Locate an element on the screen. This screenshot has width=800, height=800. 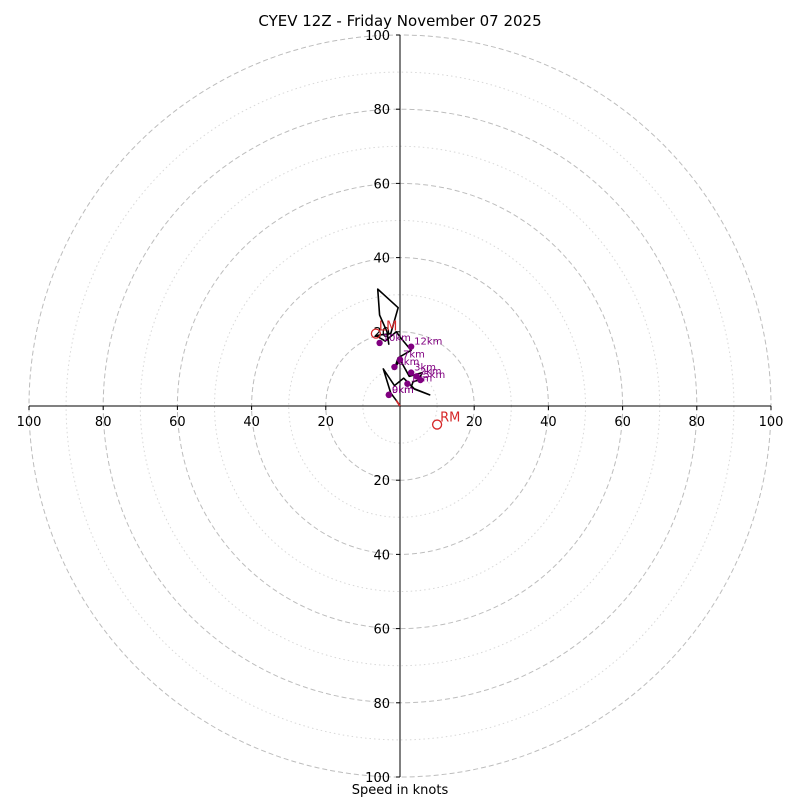
height-marker-1km is located at coordinates (407, 383).